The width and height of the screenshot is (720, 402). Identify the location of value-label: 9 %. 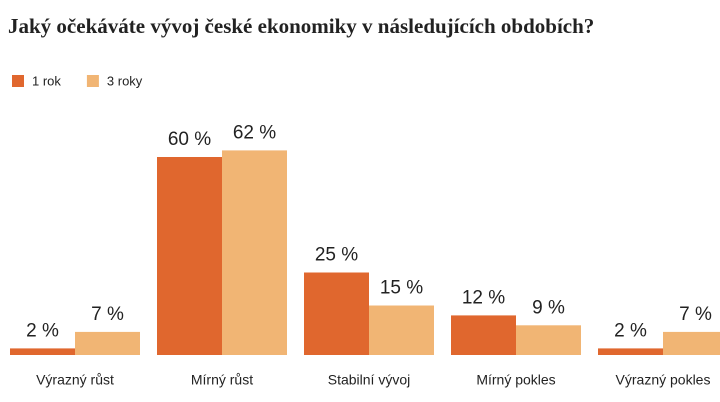
(548, 307).